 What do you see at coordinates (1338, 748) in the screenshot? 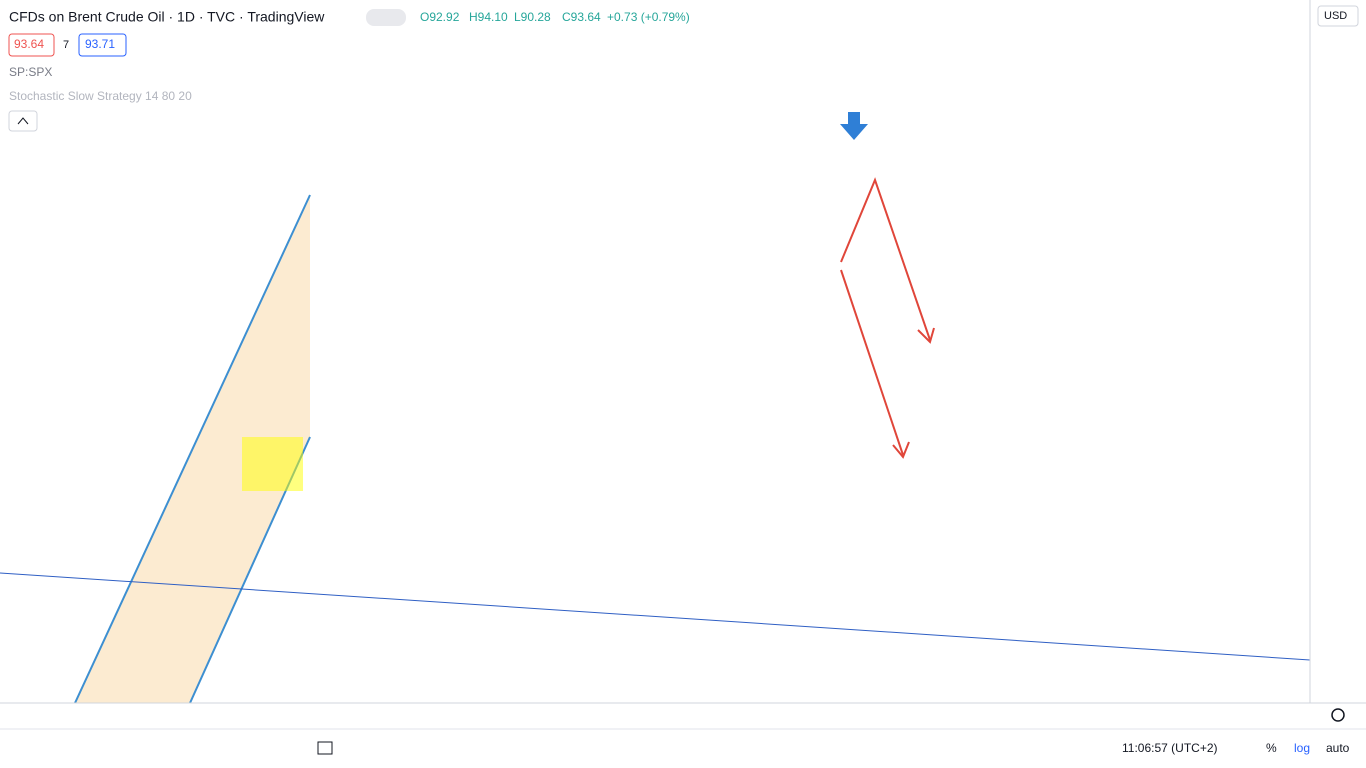
I see `auto-toggle: auto` at bounding box center [1338, 748].